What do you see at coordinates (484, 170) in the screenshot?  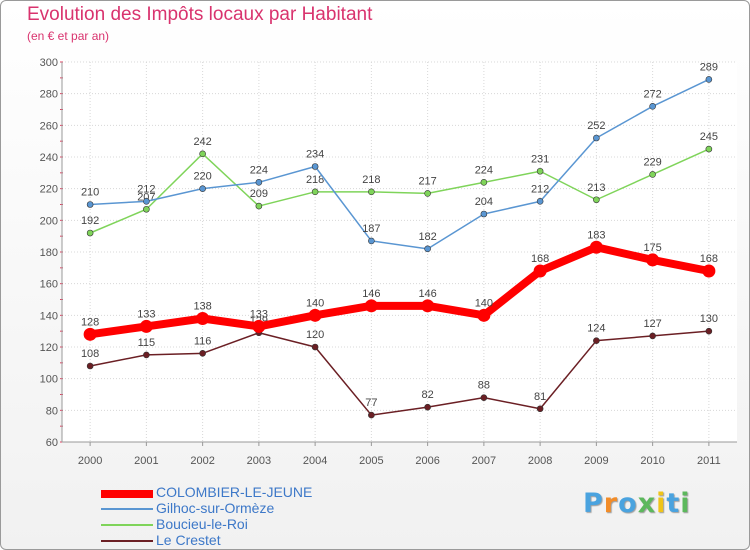 I see `data-label: 224` at bounding box center [484, 170].